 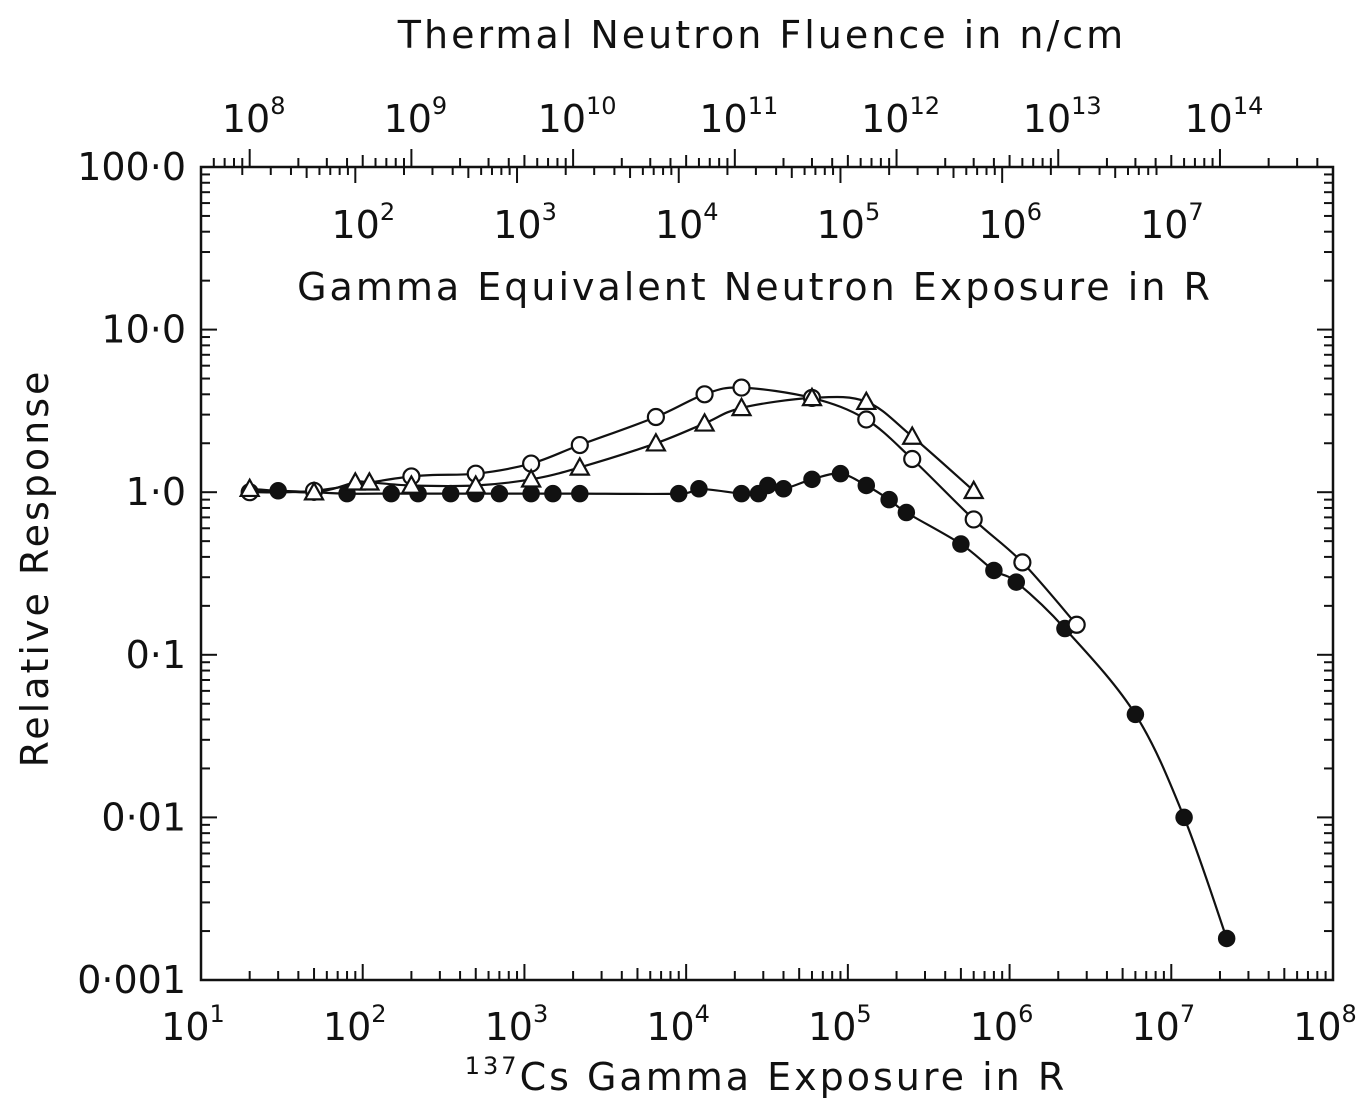 I want to click on top-axis-title: Thermal Neutron Fluence in n/cm, so click(x=761, y=35).